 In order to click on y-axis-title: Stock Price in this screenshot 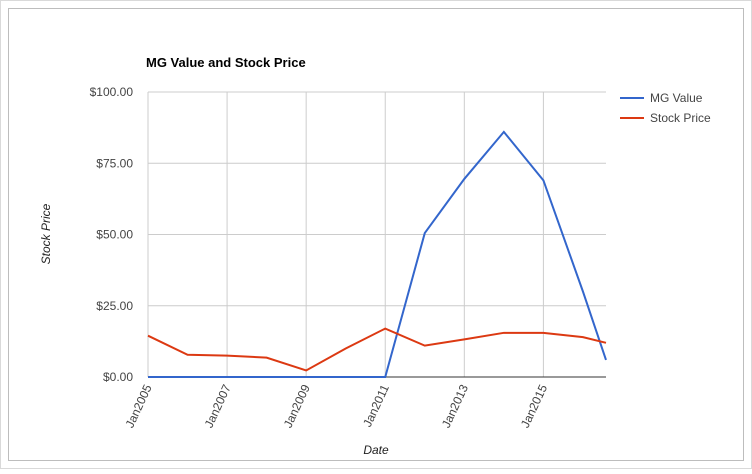, I will do `click(46, 233)`.